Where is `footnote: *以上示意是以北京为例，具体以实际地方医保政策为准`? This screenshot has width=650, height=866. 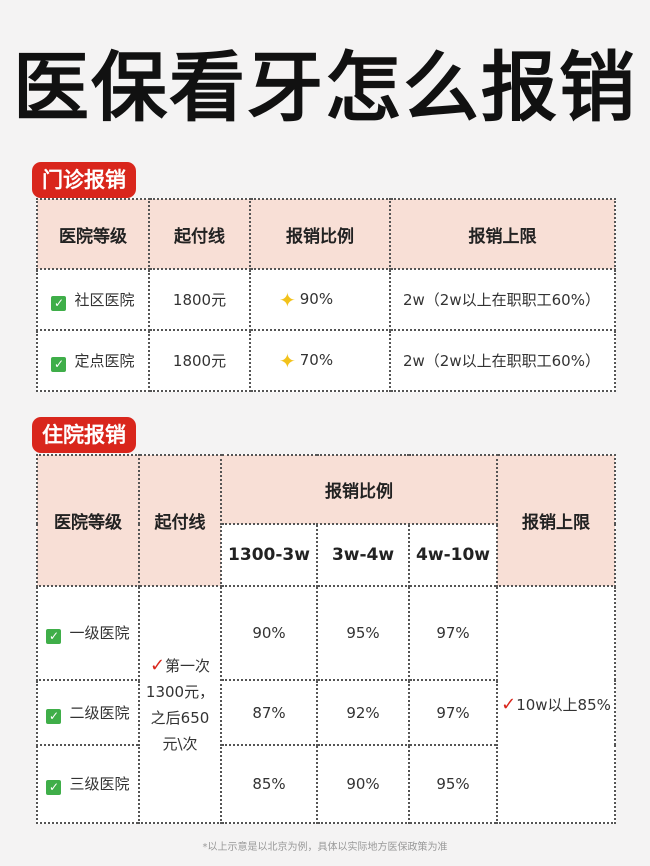 footnote: *以上示意是以北京为例，具体以实际地方医保政策为准 is located at coordinates (325, 847).